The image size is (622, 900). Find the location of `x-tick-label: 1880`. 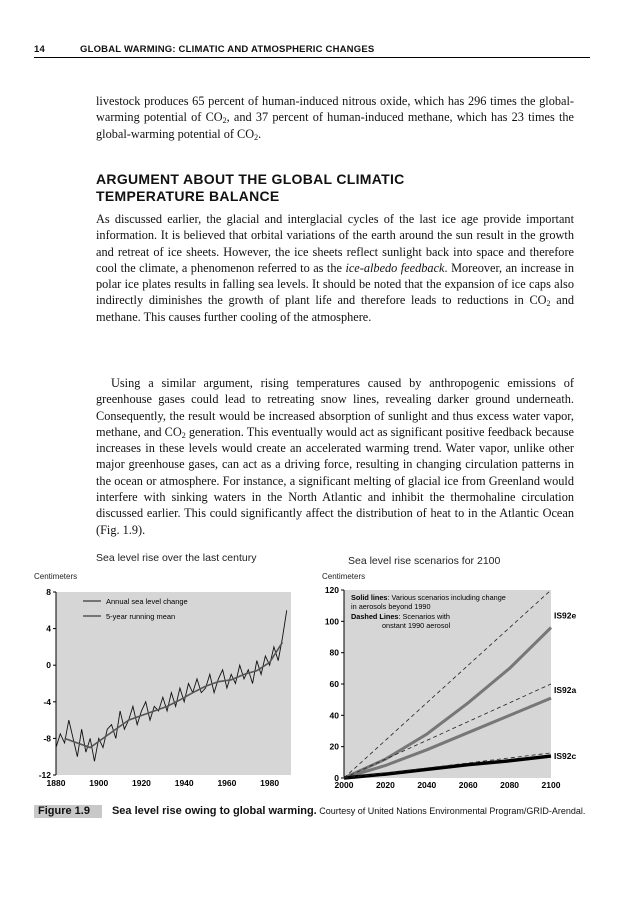

x-tick-label: 1880 is located at coordinates (56, 783).